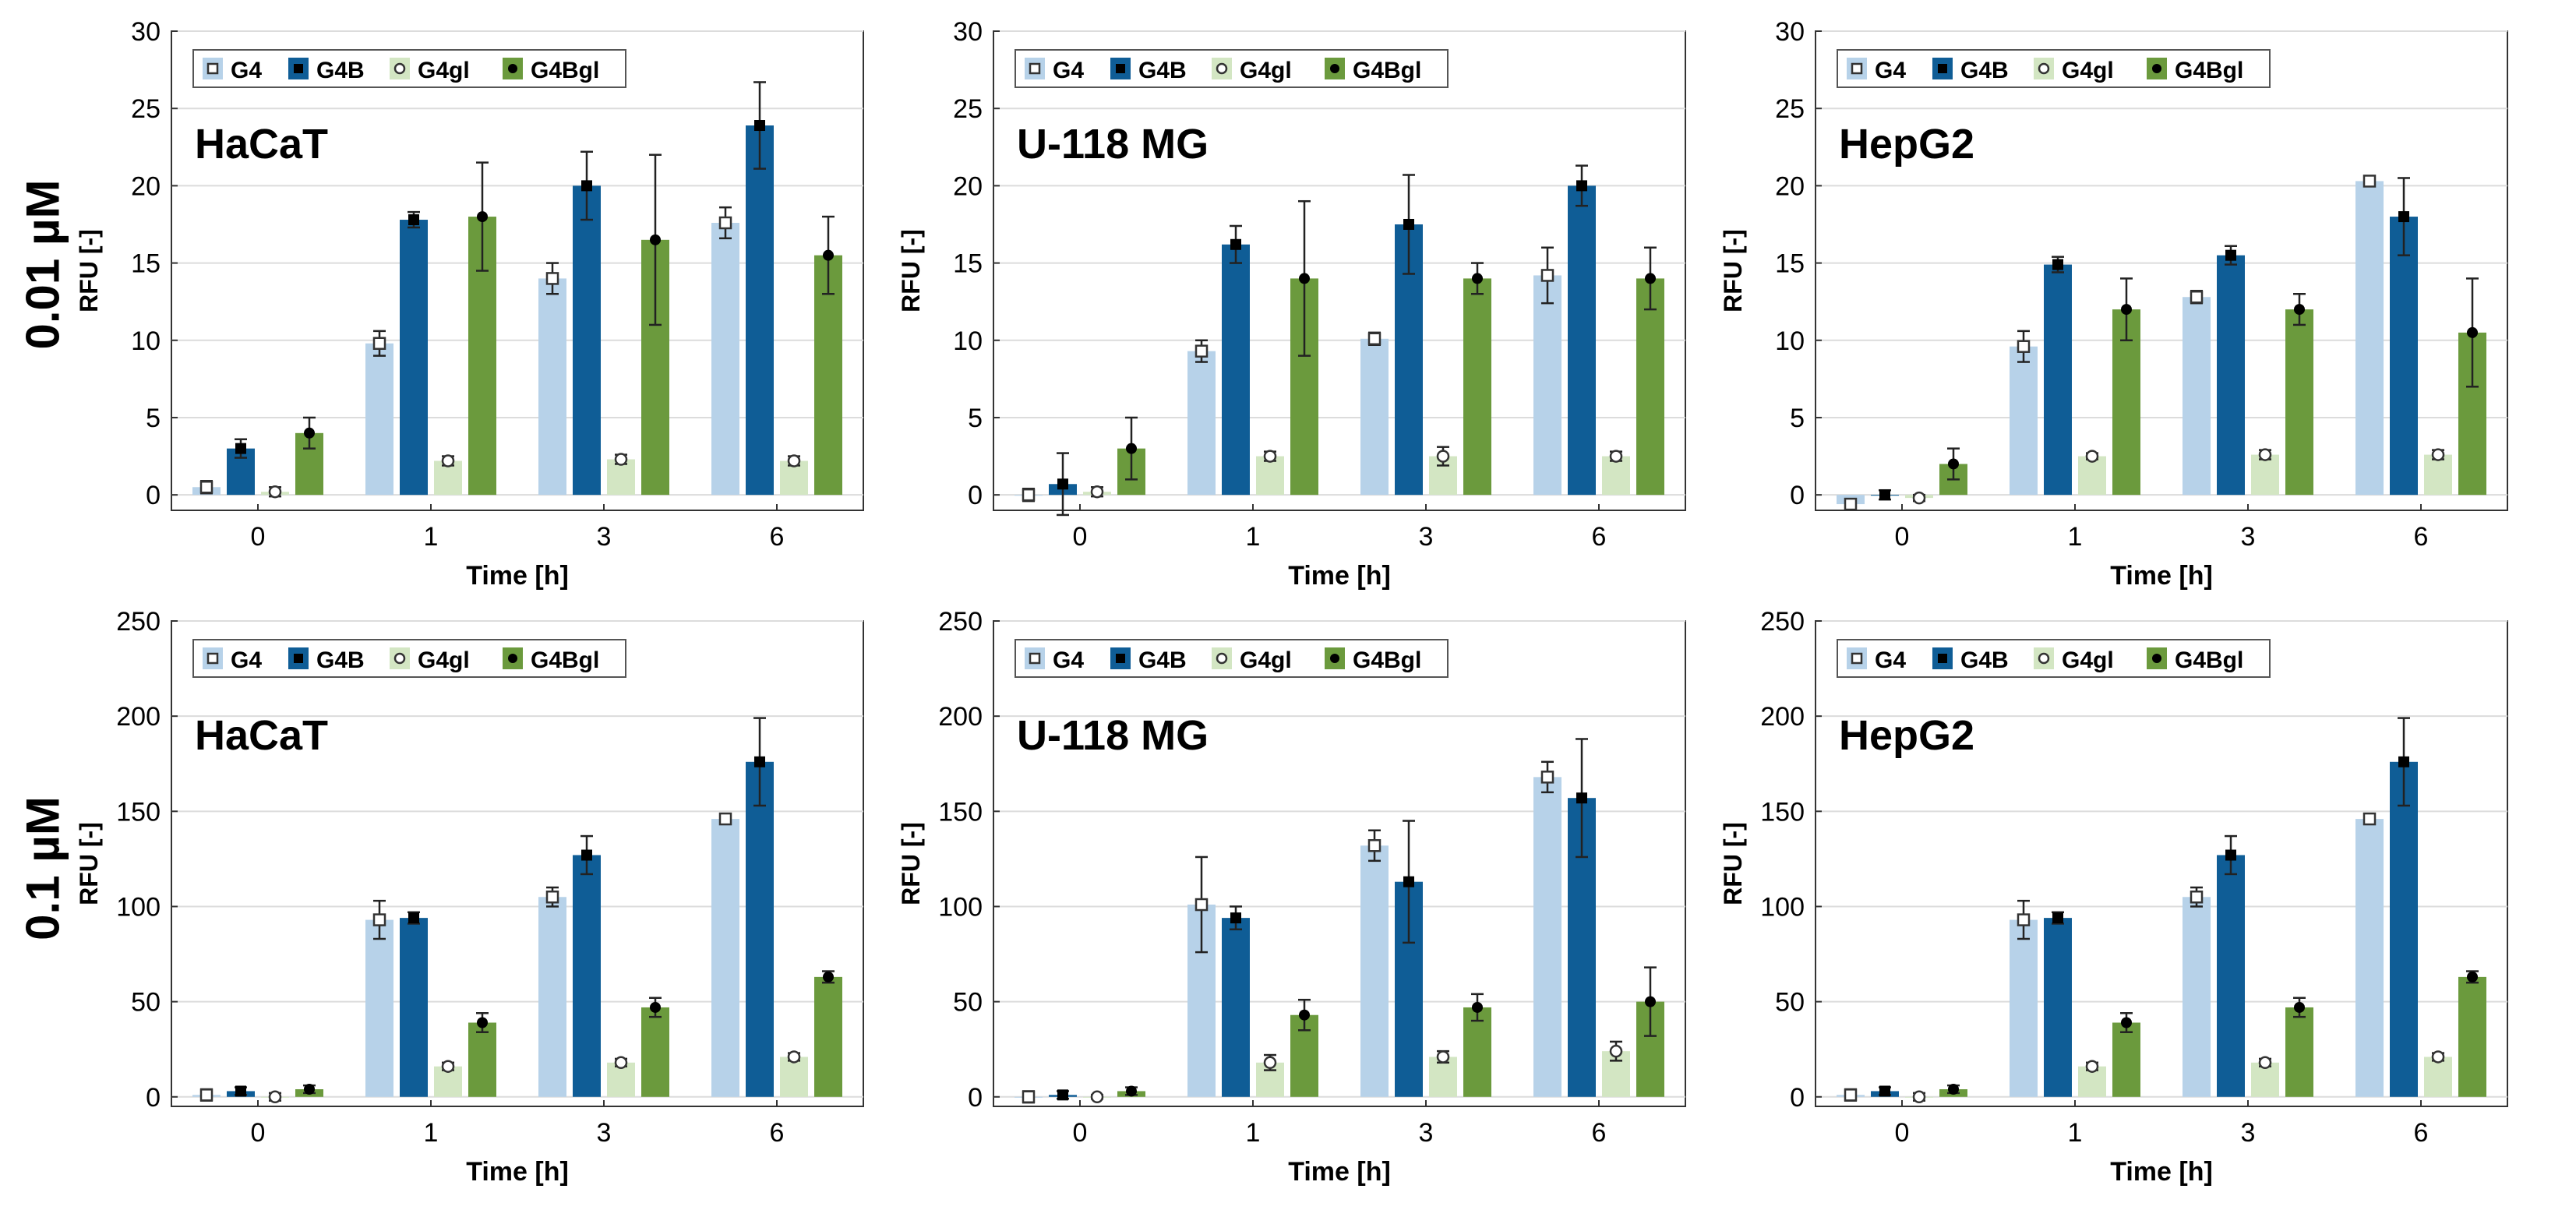 This screenshot has height=1210, width=2576. I want to click on y-tick-label: 200, so click(1782, 717).